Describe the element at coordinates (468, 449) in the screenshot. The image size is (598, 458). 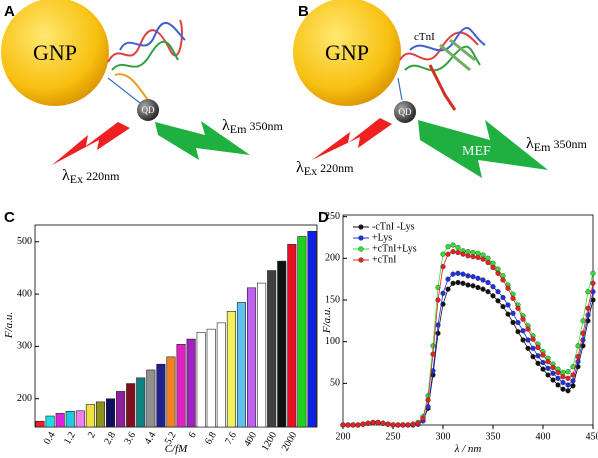
I see `x-axis-label: λ / nm` at that location.